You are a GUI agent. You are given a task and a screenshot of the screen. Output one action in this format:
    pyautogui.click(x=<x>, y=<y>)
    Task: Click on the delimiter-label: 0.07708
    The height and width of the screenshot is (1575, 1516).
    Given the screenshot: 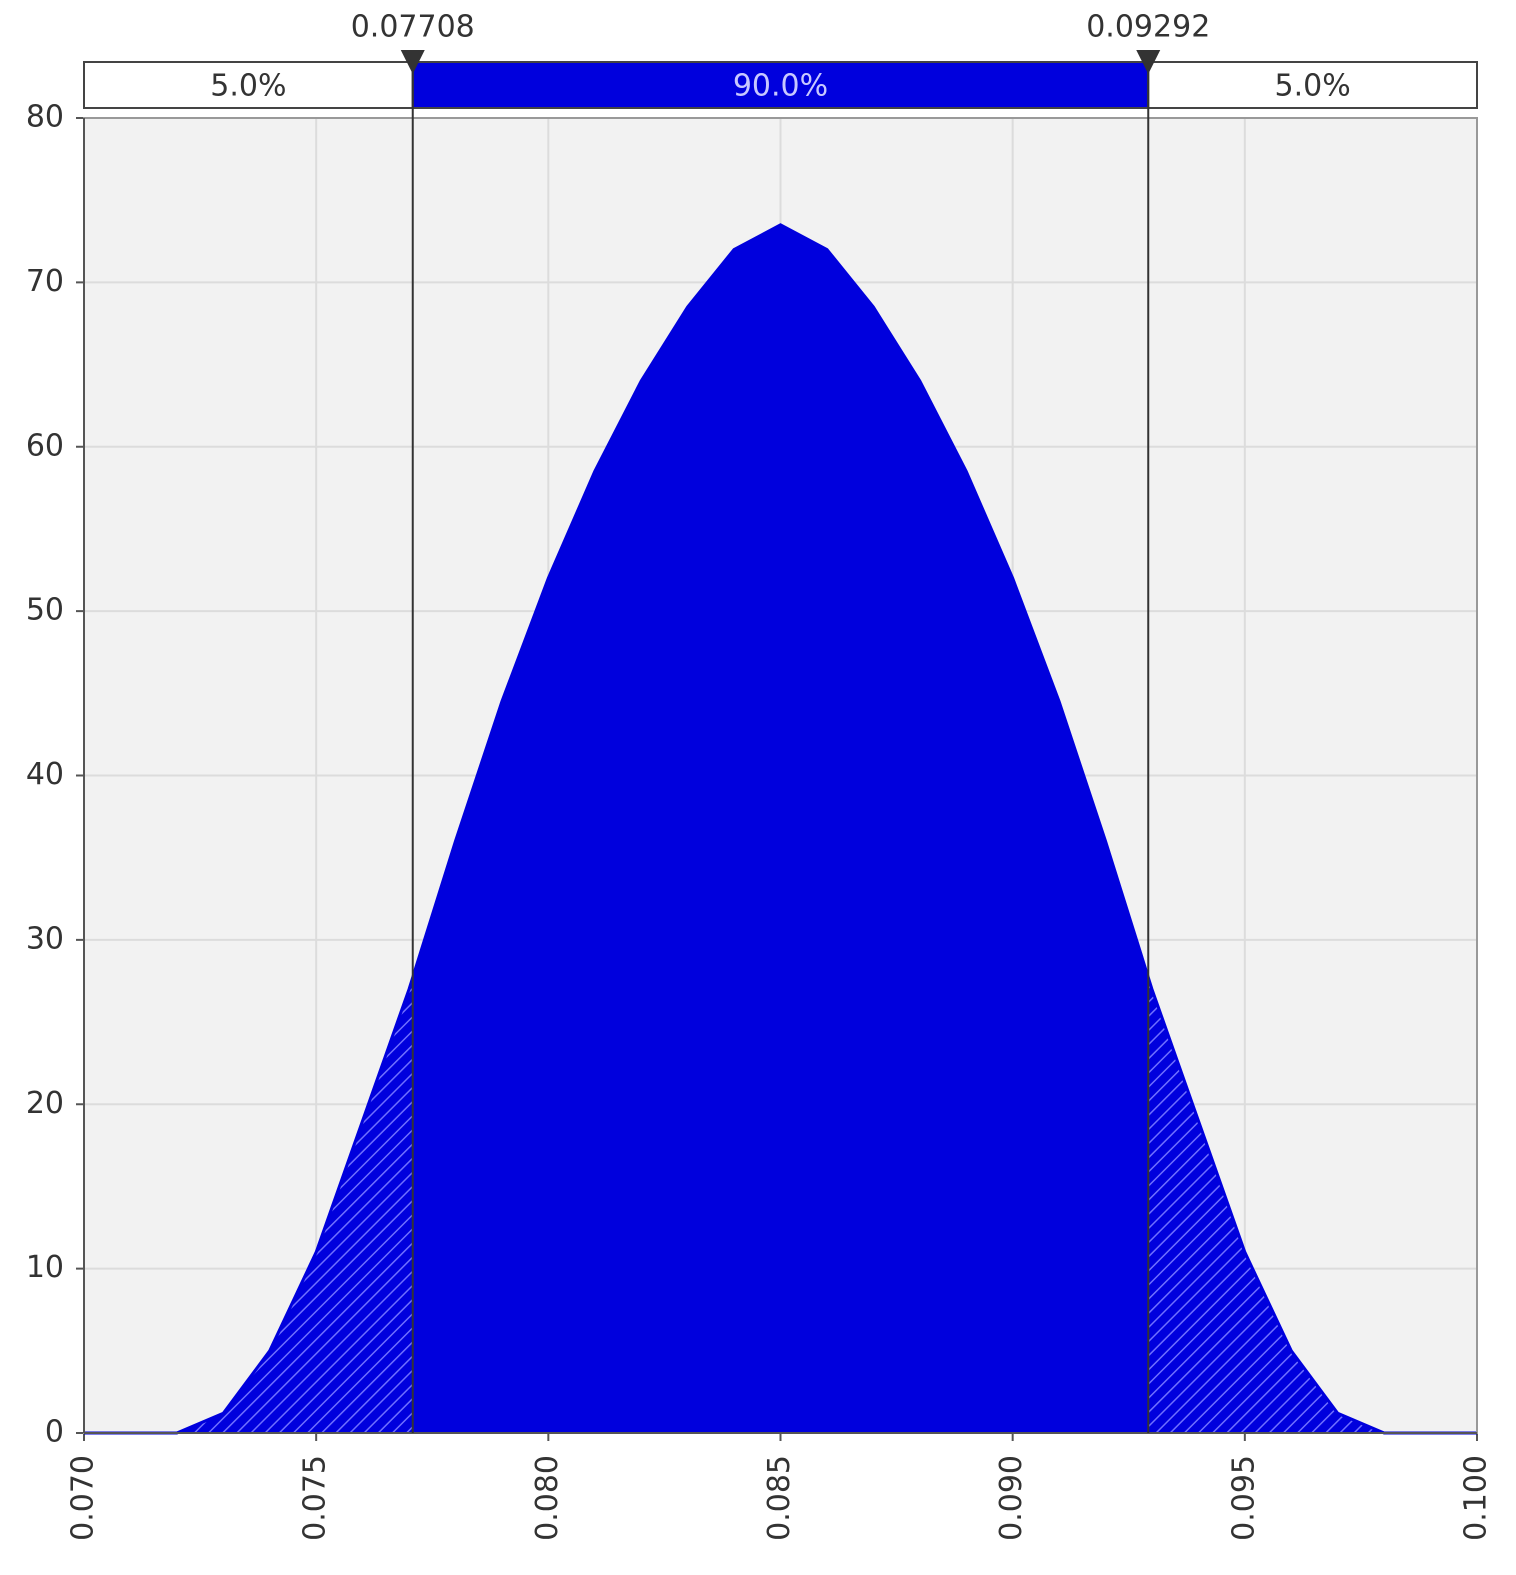 What is the action you would take?
    pyautogui.click(x=413, y=27)
    